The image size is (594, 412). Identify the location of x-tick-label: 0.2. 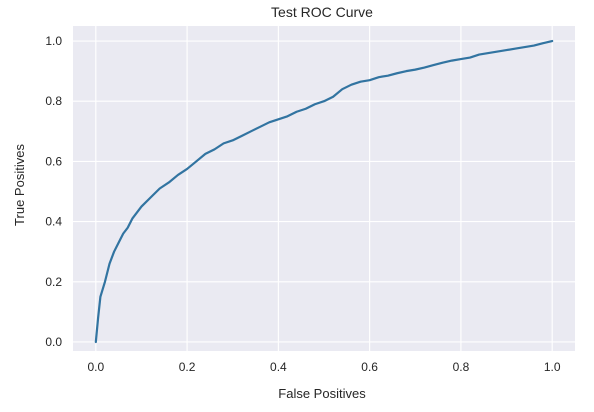
(187, 367).